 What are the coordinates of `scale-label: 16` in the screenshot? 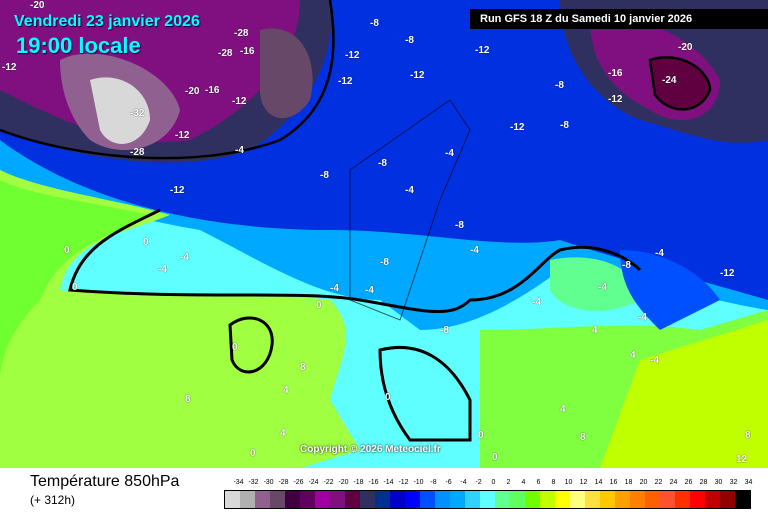 It's located at (613, 482).